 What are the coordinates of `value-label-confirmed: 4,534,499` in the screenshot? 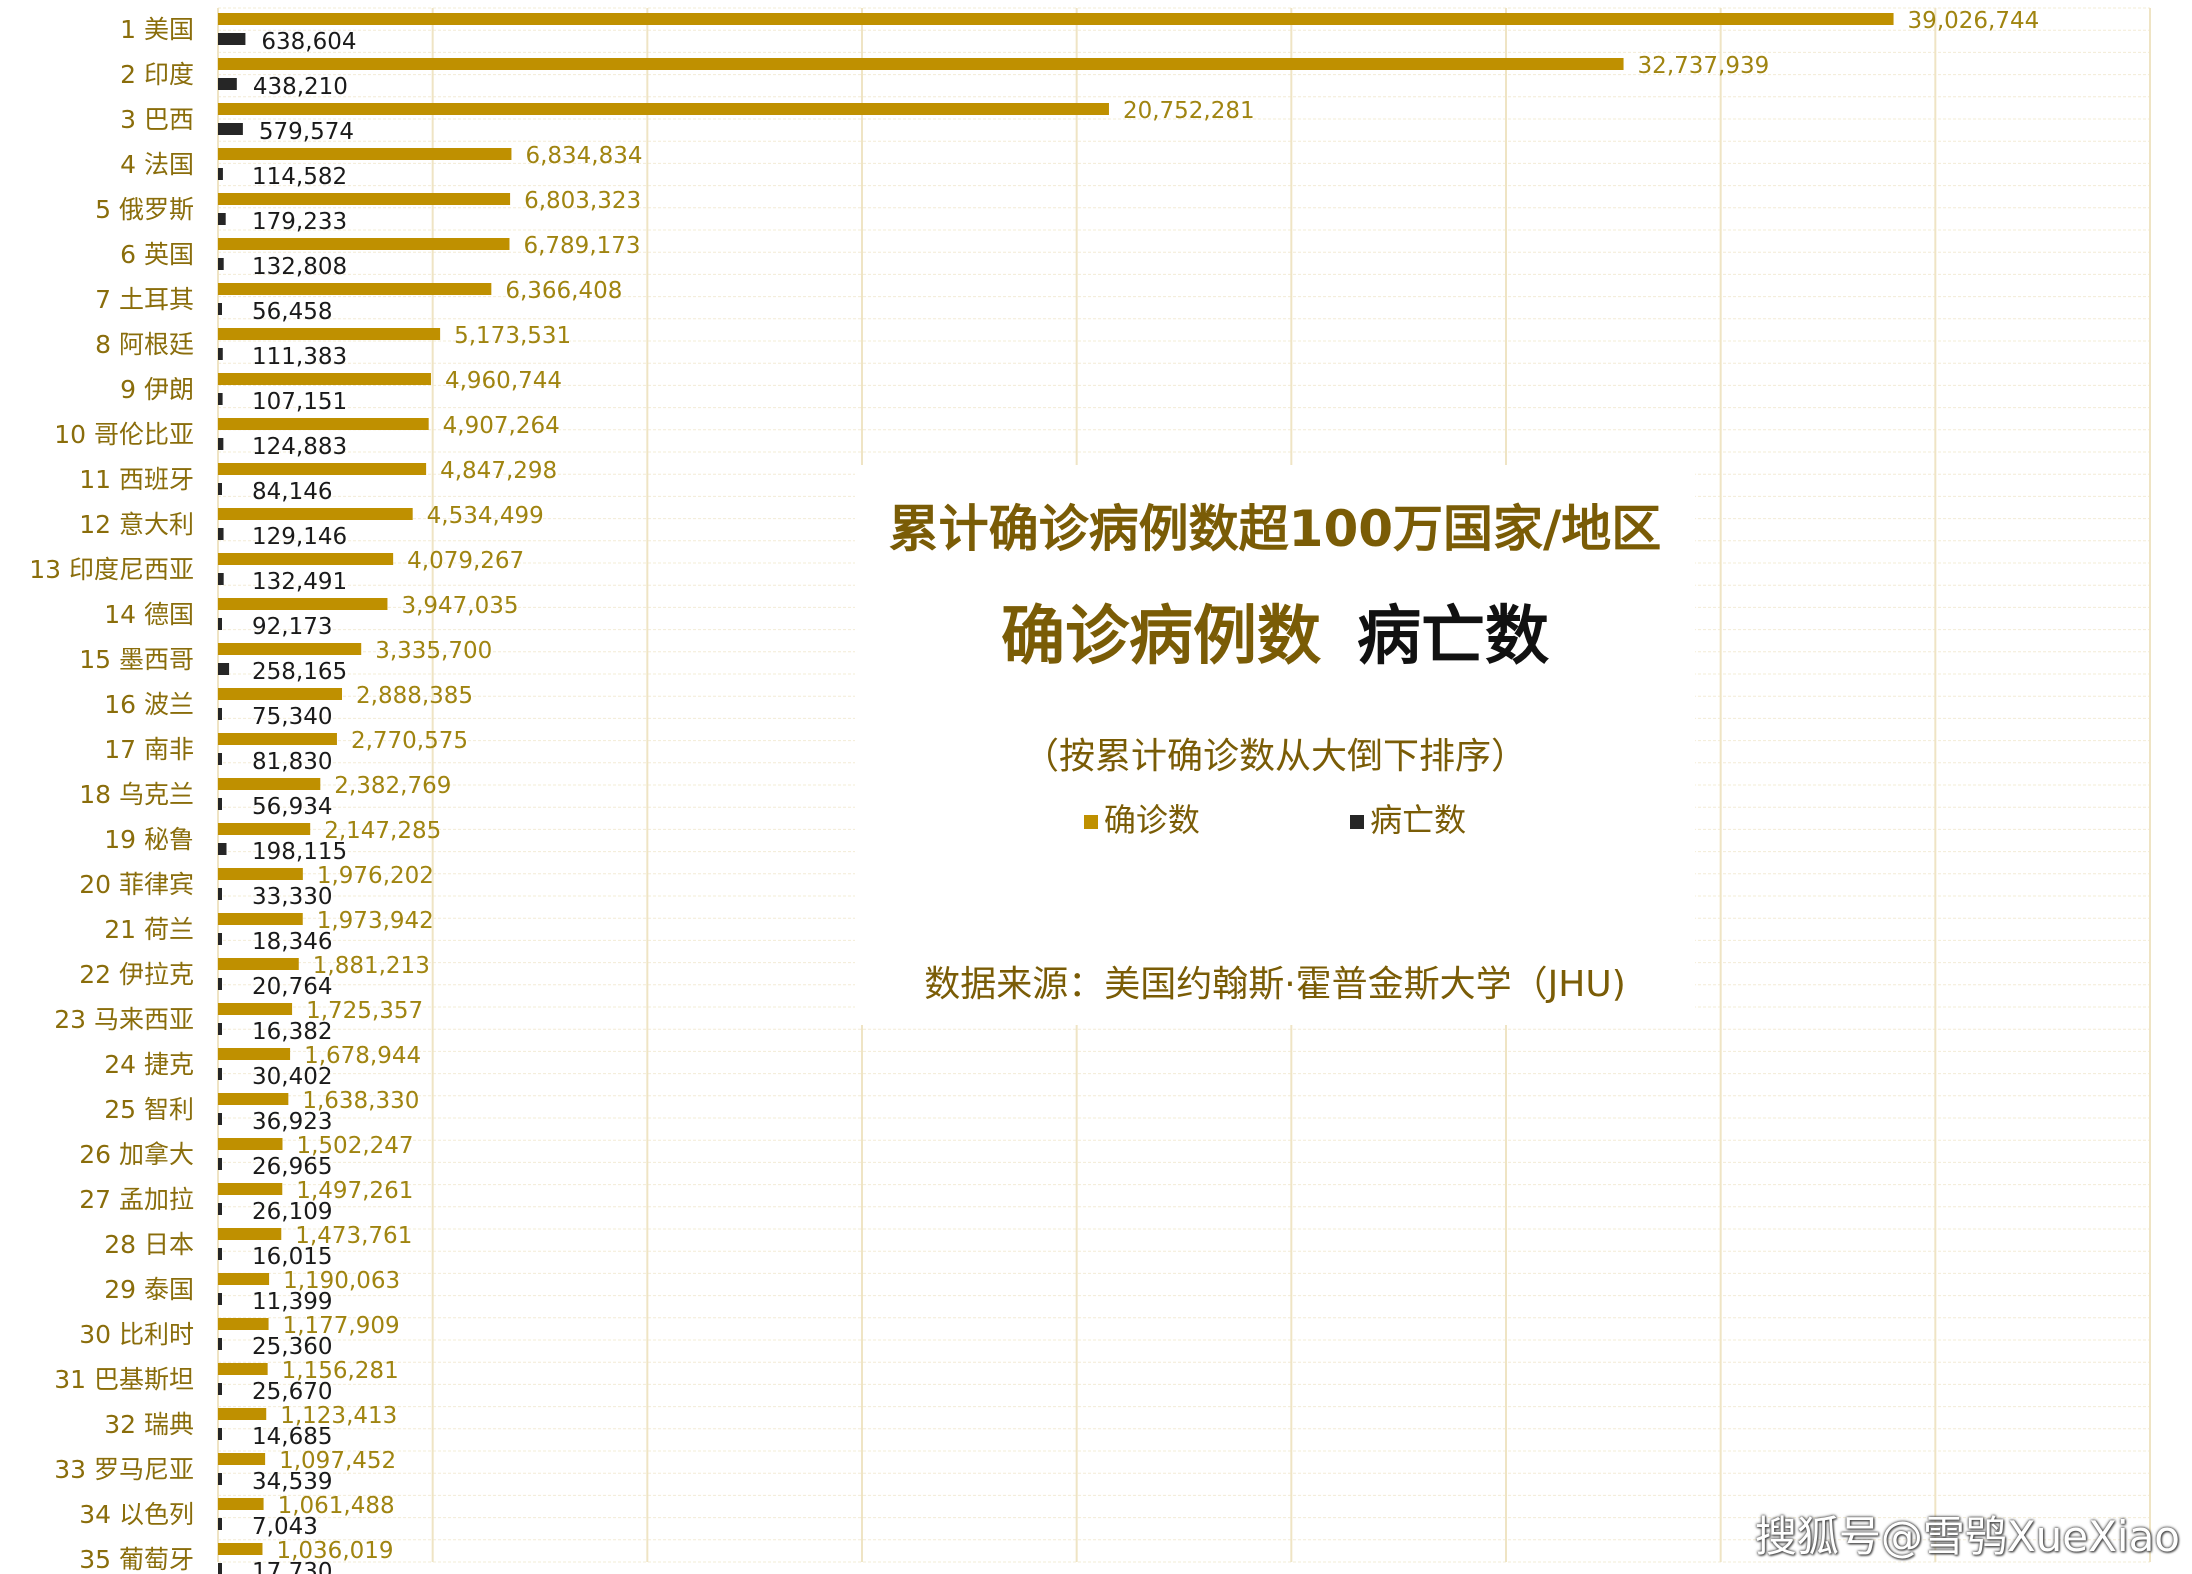 It's located at (485, 516).